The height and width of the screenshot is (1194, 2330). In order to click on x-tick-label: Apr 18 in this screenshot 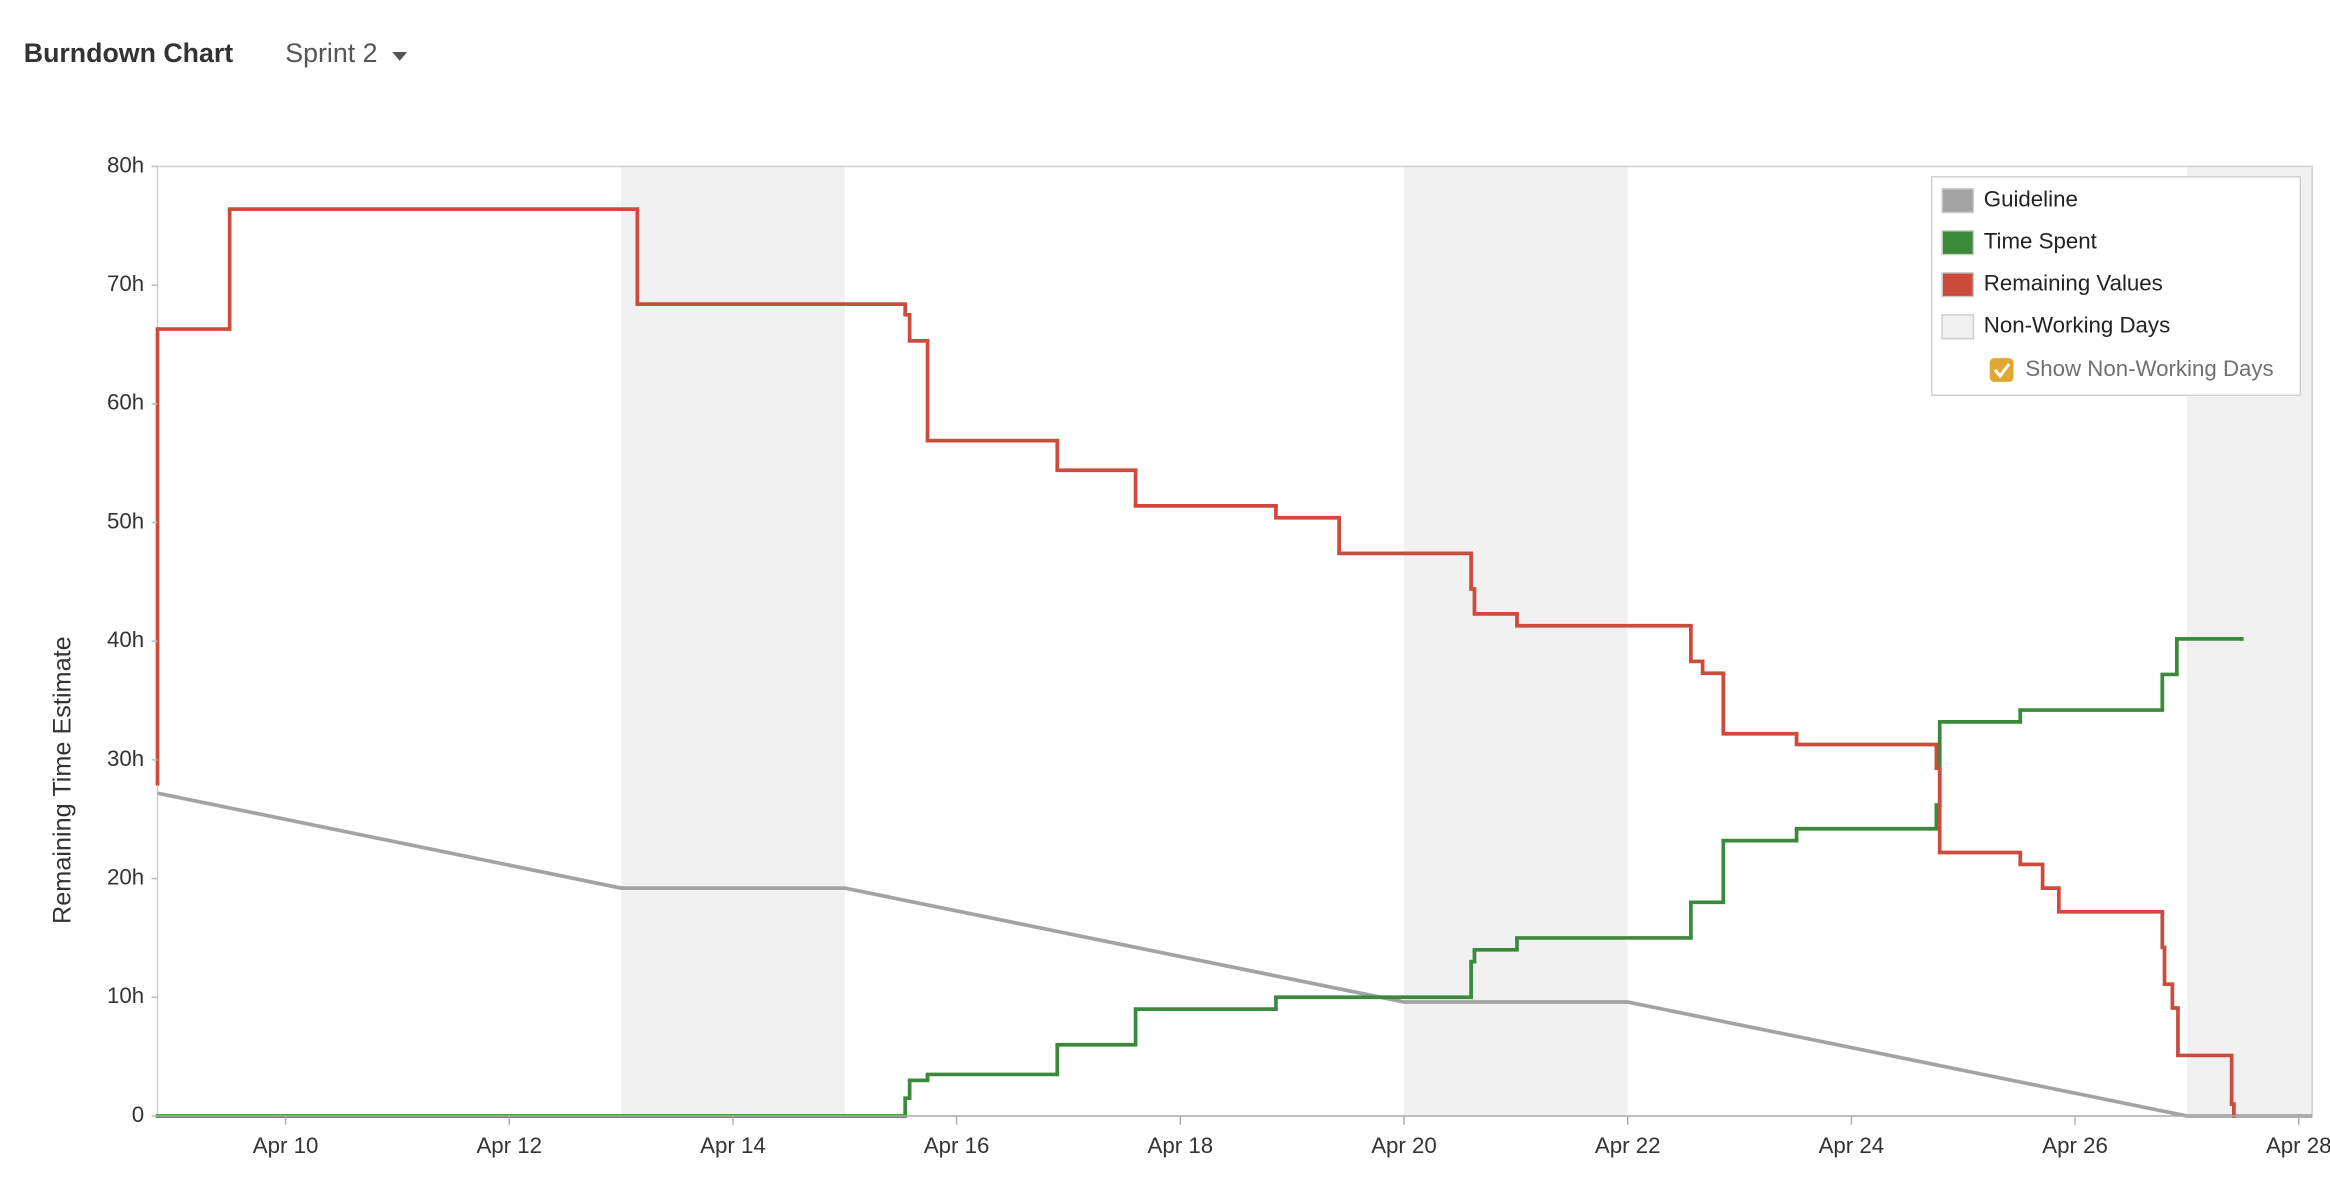, I will do `click(1181, 1145)`.